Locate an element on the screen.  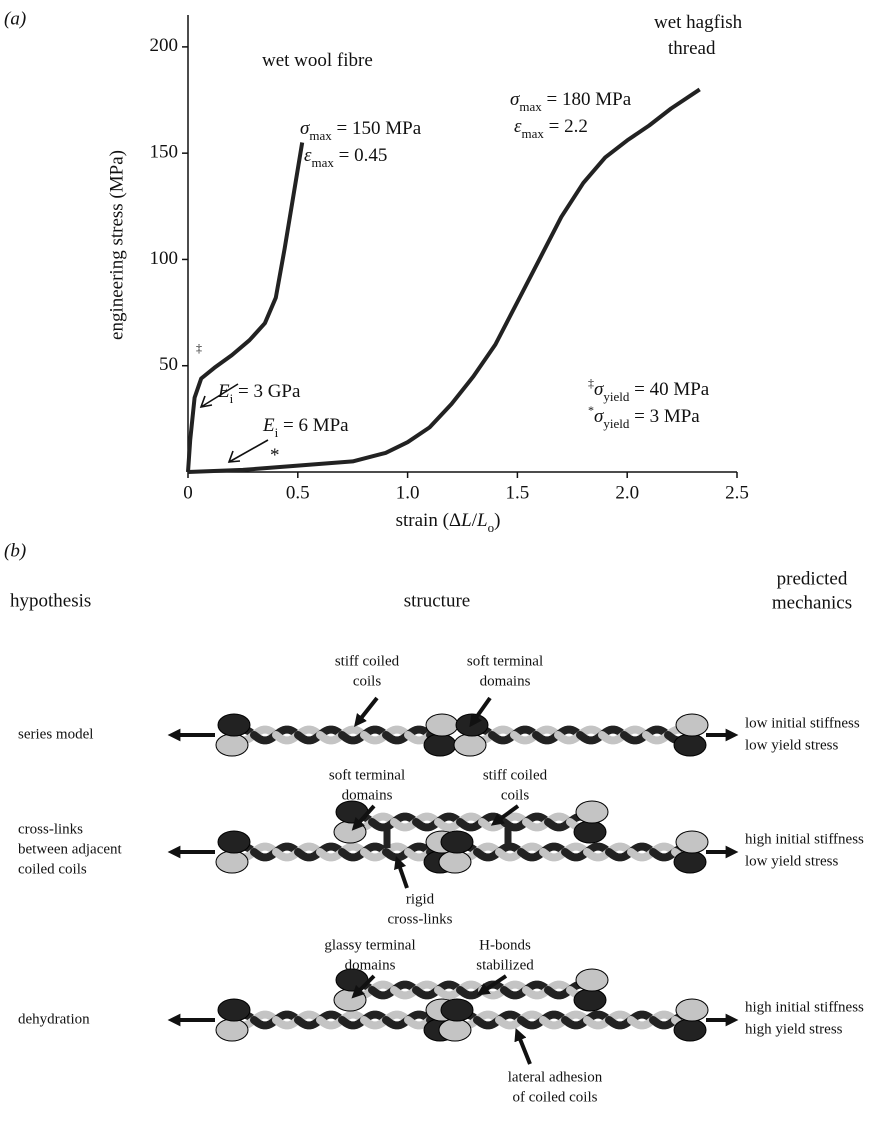
text-part: = 0.45 is located at coordinates (360, 155).